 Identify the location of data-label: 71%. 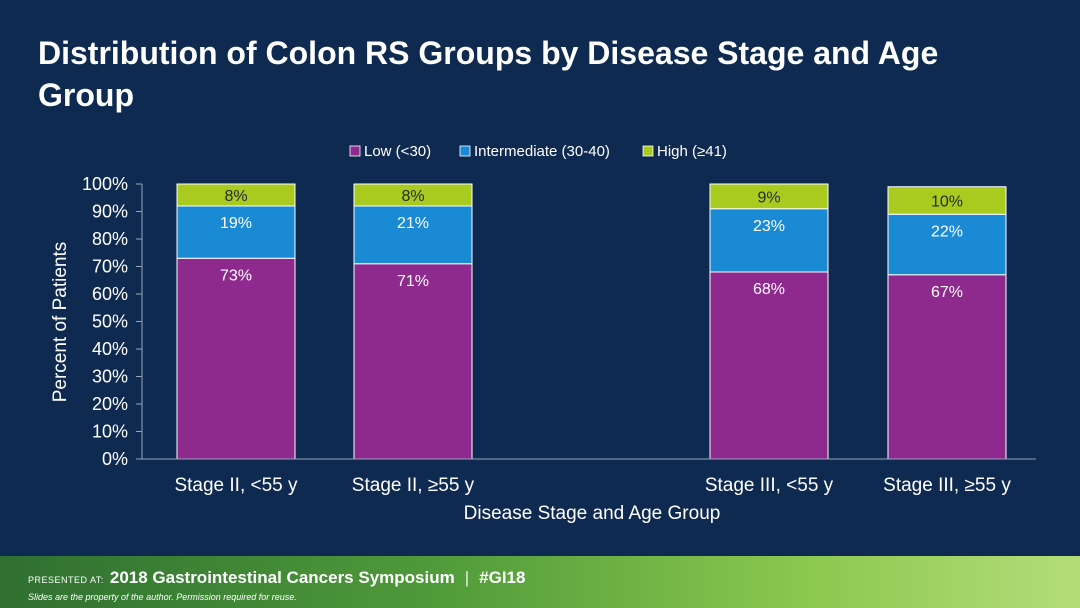
(413, 281).